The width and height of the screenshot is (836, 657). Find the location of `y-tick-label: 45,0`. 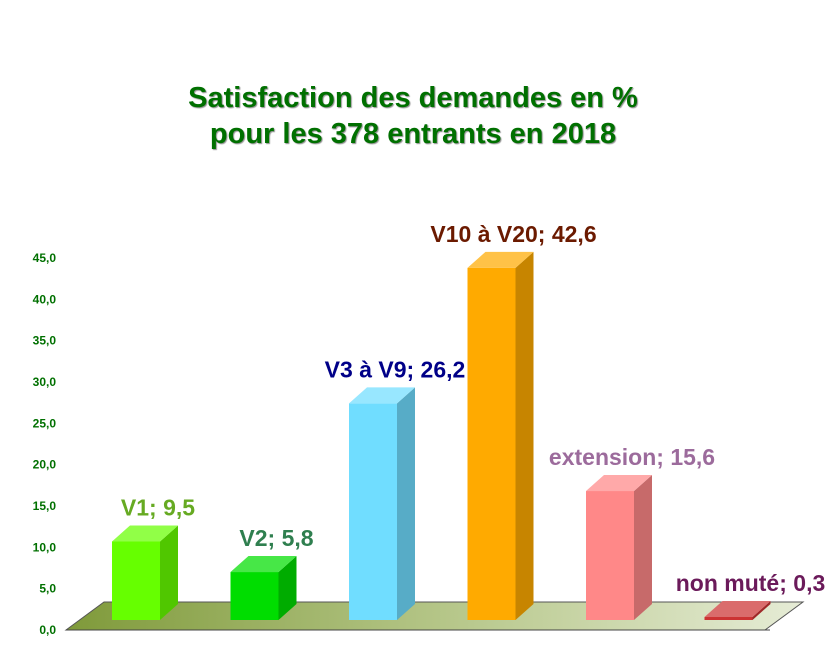

y-tick-label: 45,0 is located at coordinates (45, 258).